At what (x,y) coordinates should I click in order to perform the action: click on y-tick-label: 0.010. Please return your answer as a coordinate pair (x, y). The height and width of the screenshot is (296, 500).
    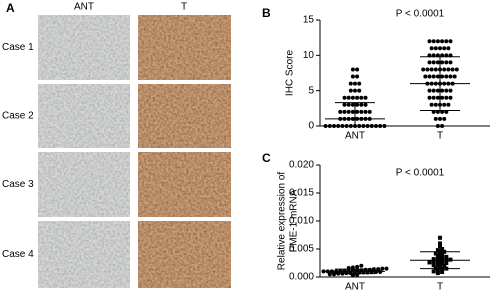
    Looking at the image, I should click on (301, 221).